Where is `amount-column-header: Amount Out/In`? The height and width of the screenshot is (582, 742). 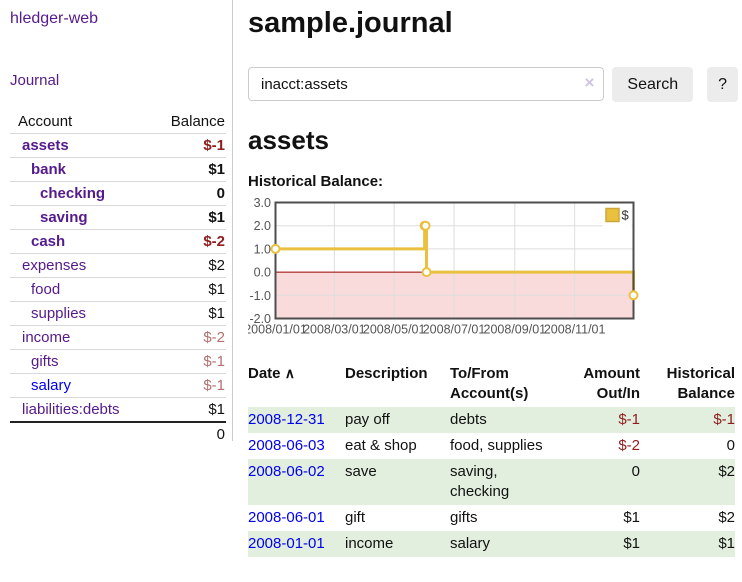
amount-column-header: Amount Out/In is located at coordinates (611, 383).